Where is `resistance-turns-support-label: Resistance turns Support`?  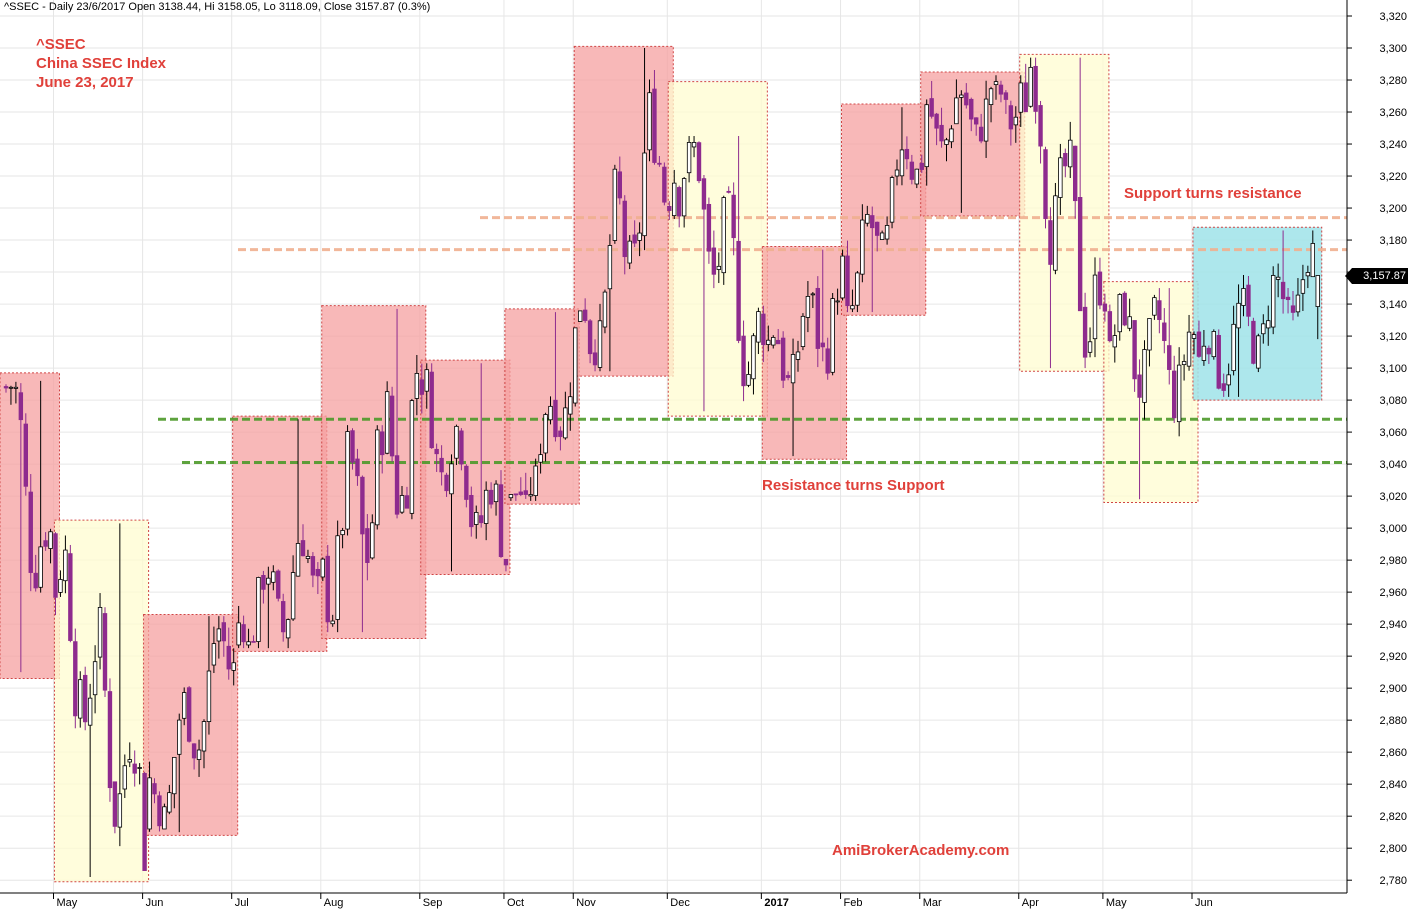 resistance-turns-support-label: Resistance turns Support is located at coordinates (853, 485).